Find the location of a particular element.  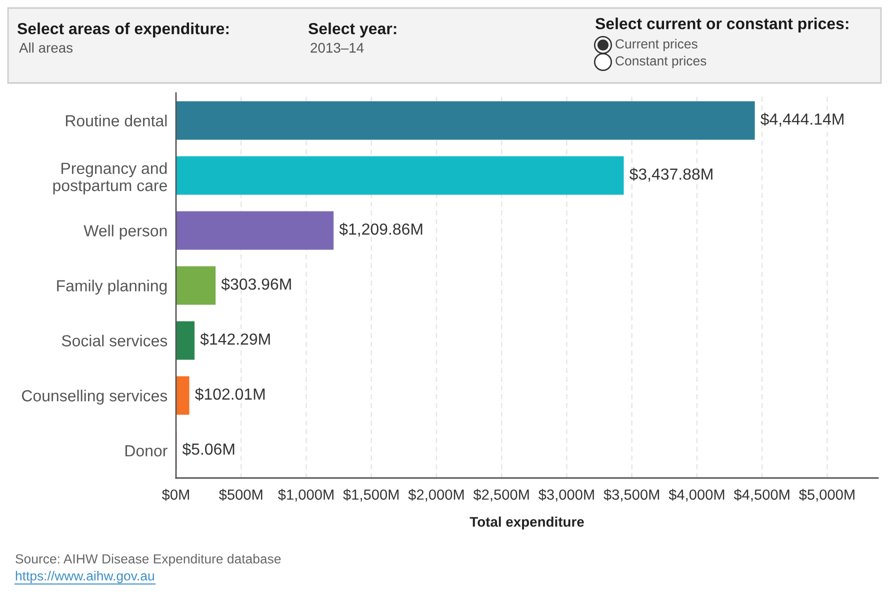

x-tick-label: $1,500M is located at coordinates (371, 495).